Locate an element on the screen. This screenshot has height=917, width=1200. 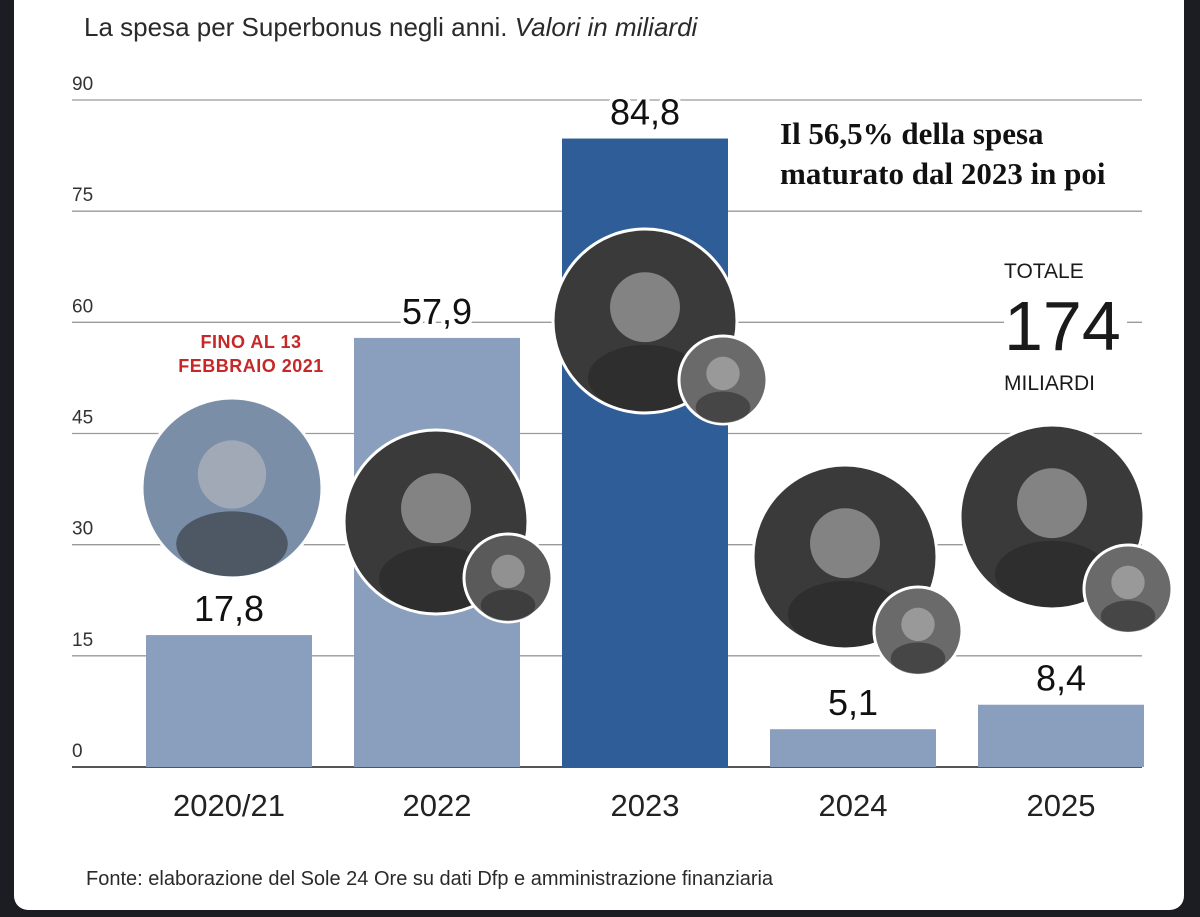
y-tick-label: 30 is located at coordinates (82, 529).